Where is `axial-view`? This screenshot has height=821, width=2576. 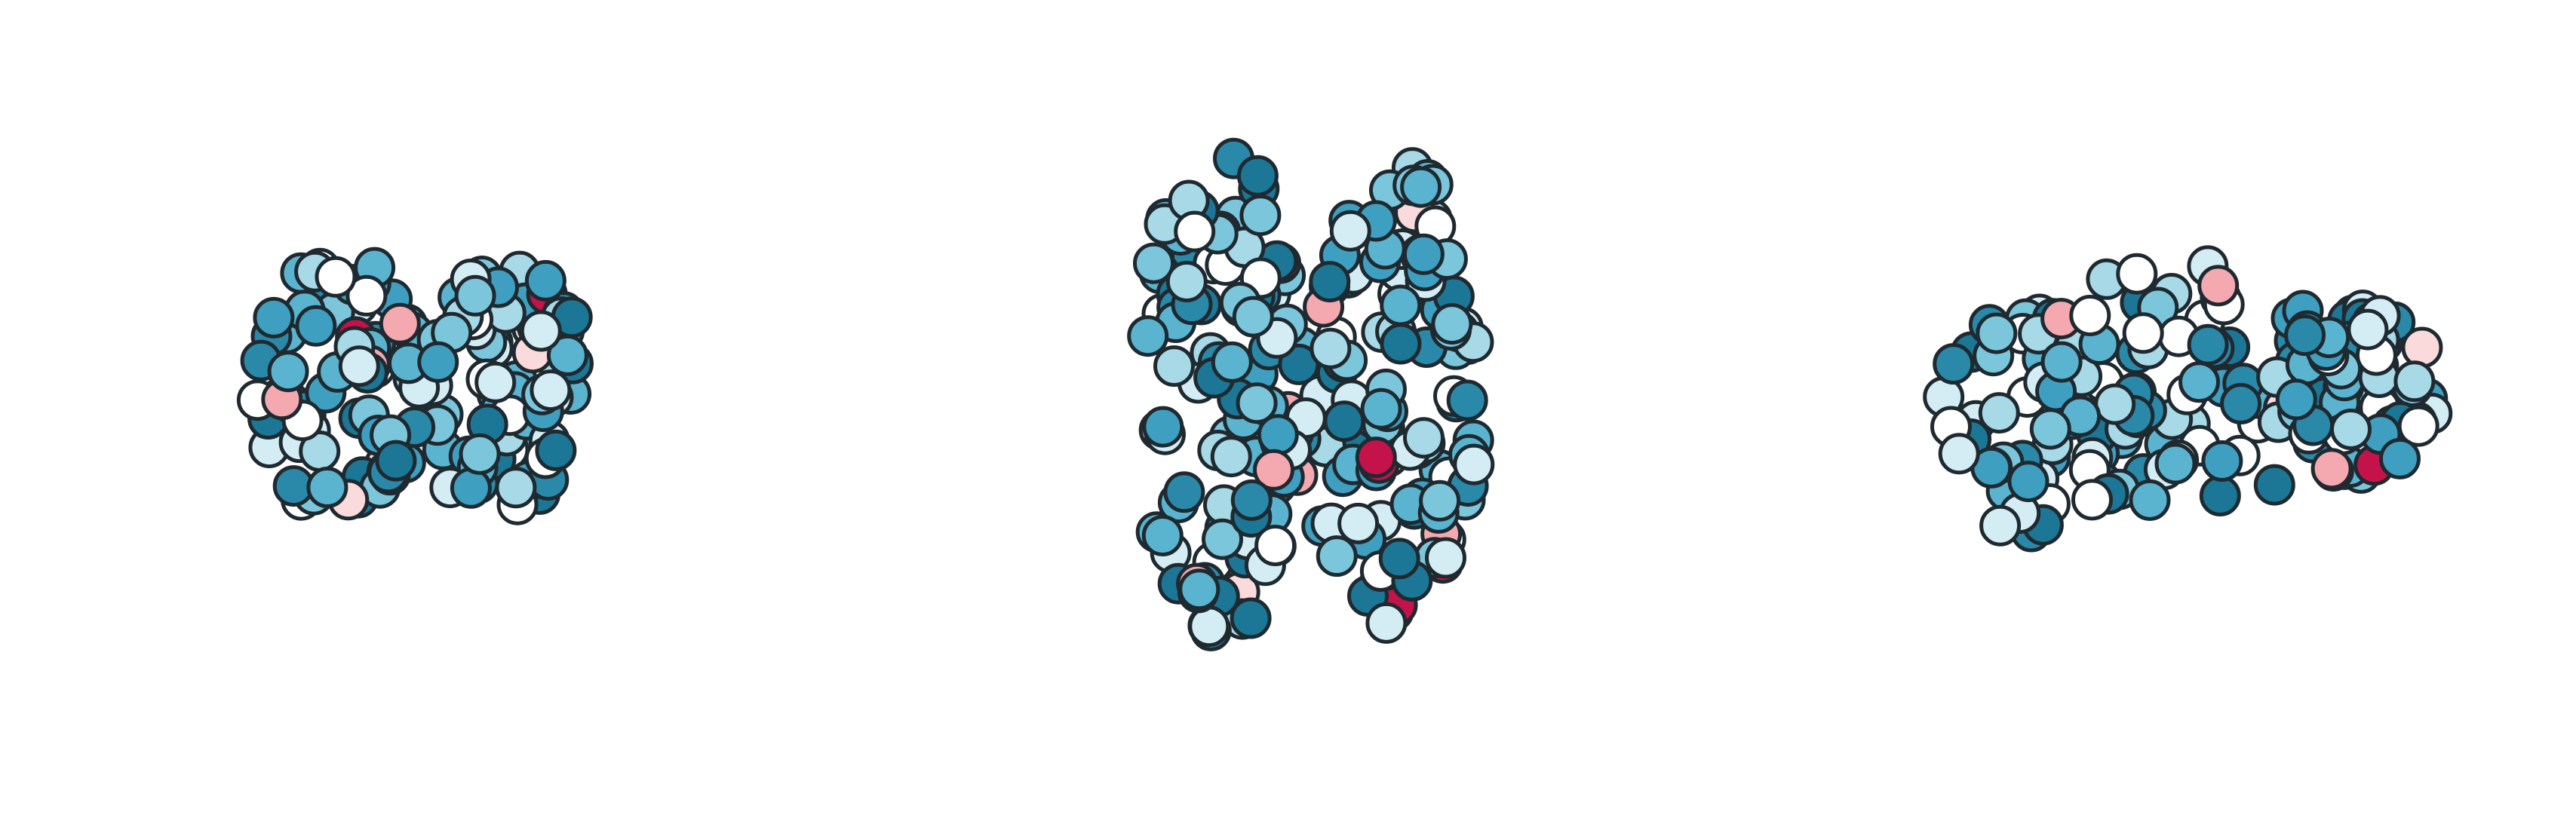 axial-view is located at coordinates (1311, 394).